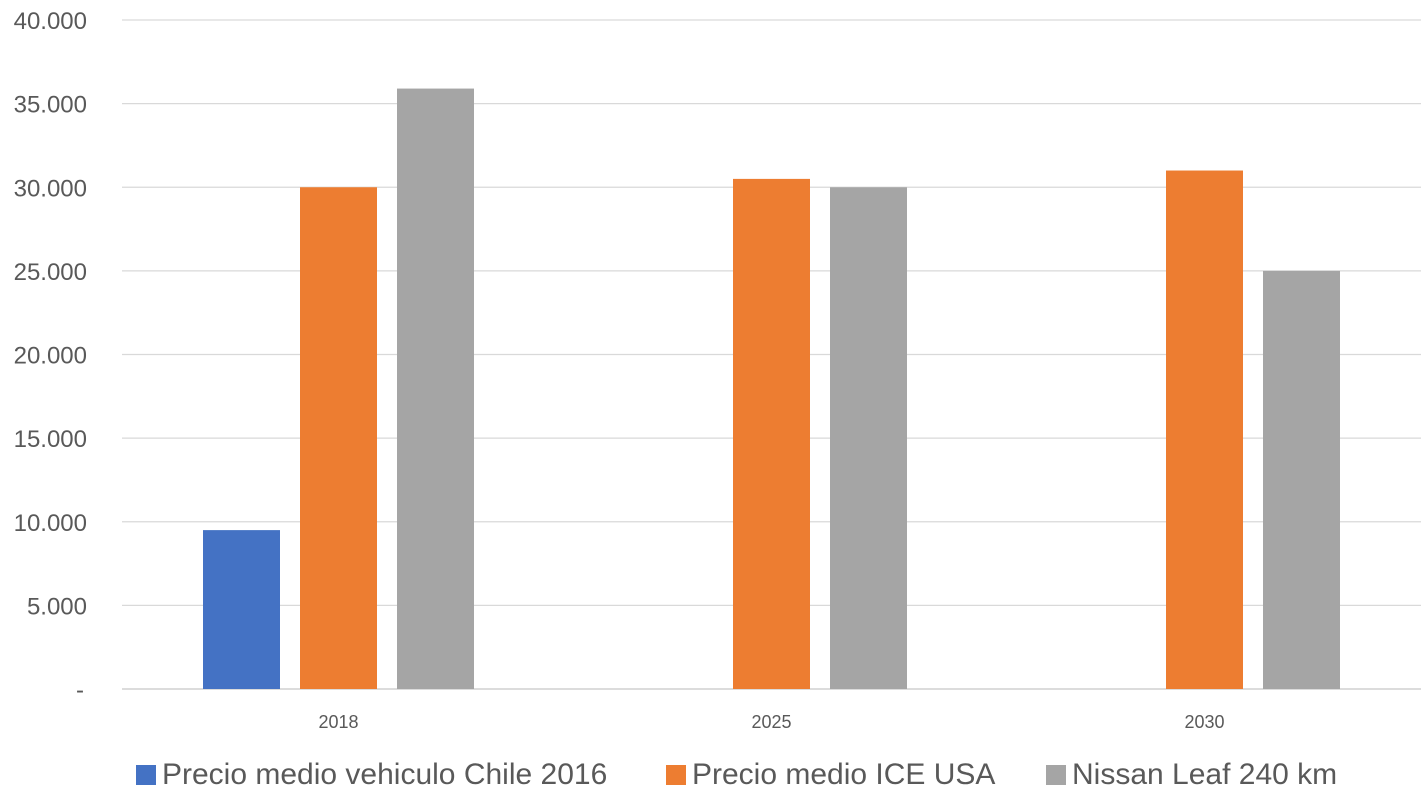  I want to click on bar-precio-medio-ice-usa-2025, so click(771, 433).